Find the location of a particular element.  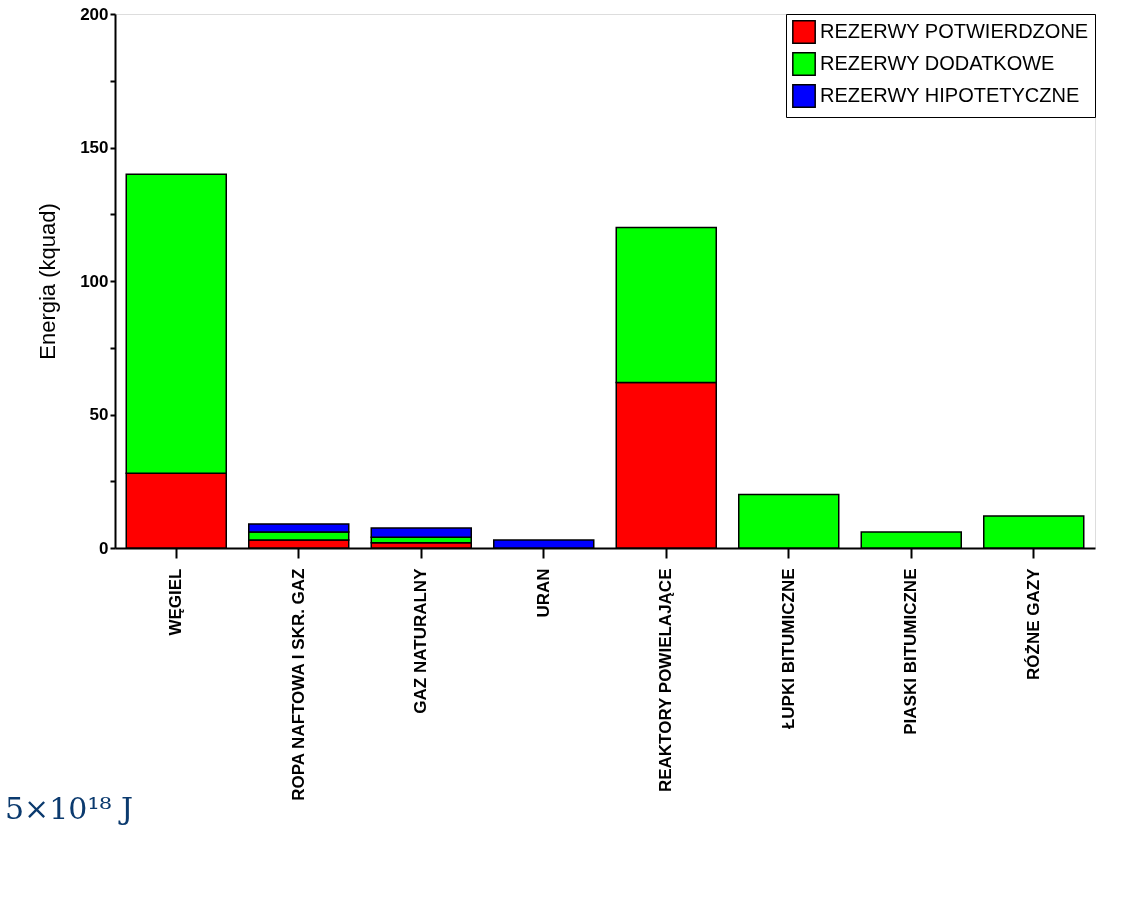

legend-label: REZERWY HIPOTETYCZNE is located at coordinates (950, 95).